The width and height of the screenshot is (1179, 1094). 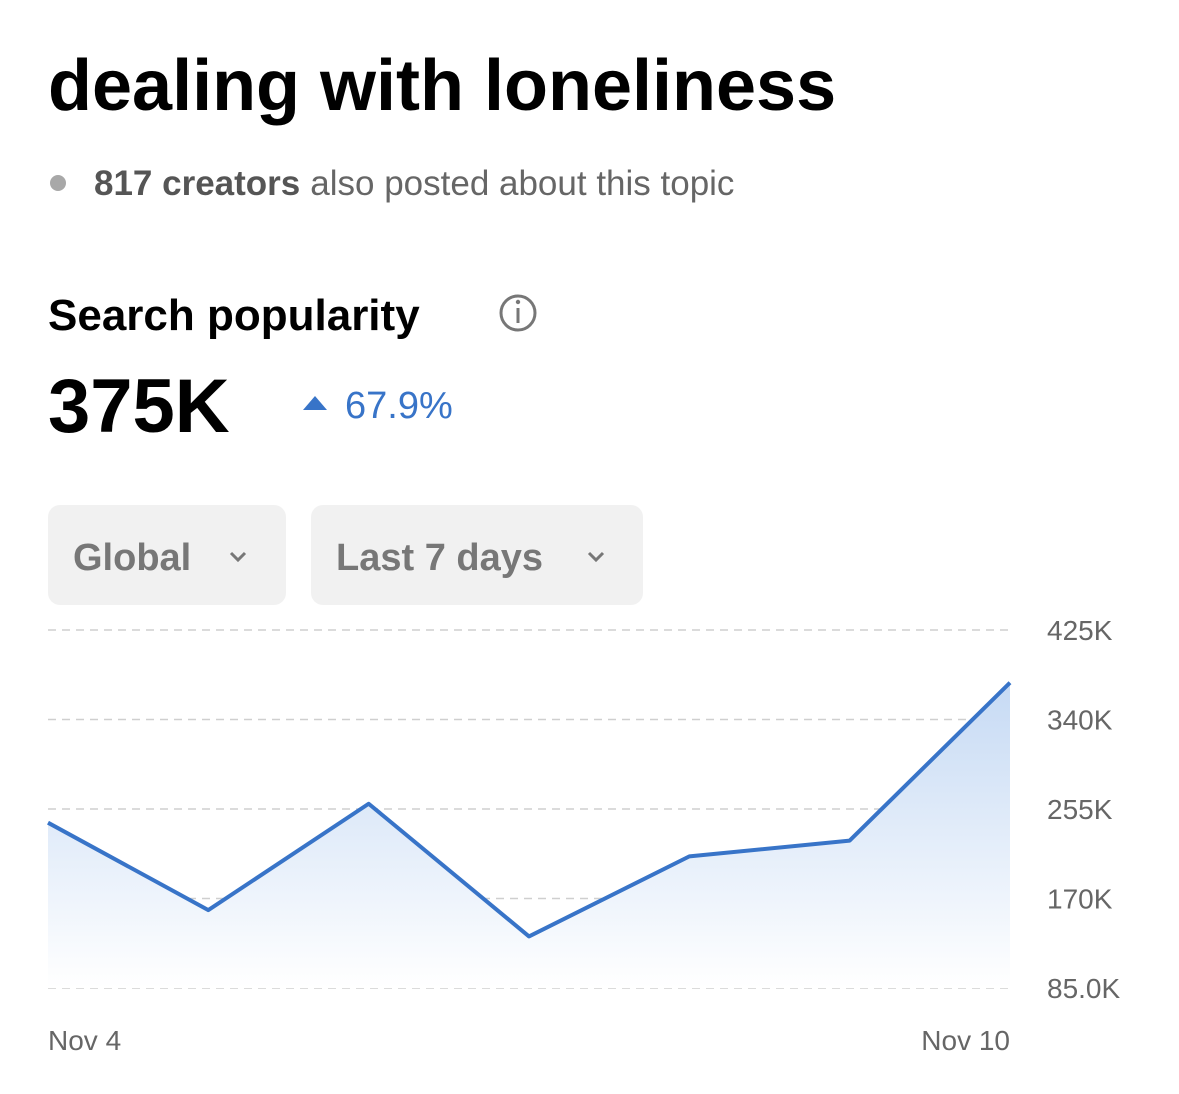 I want to click on creators-text: also posted about this topic, so click(x=522, y=183).